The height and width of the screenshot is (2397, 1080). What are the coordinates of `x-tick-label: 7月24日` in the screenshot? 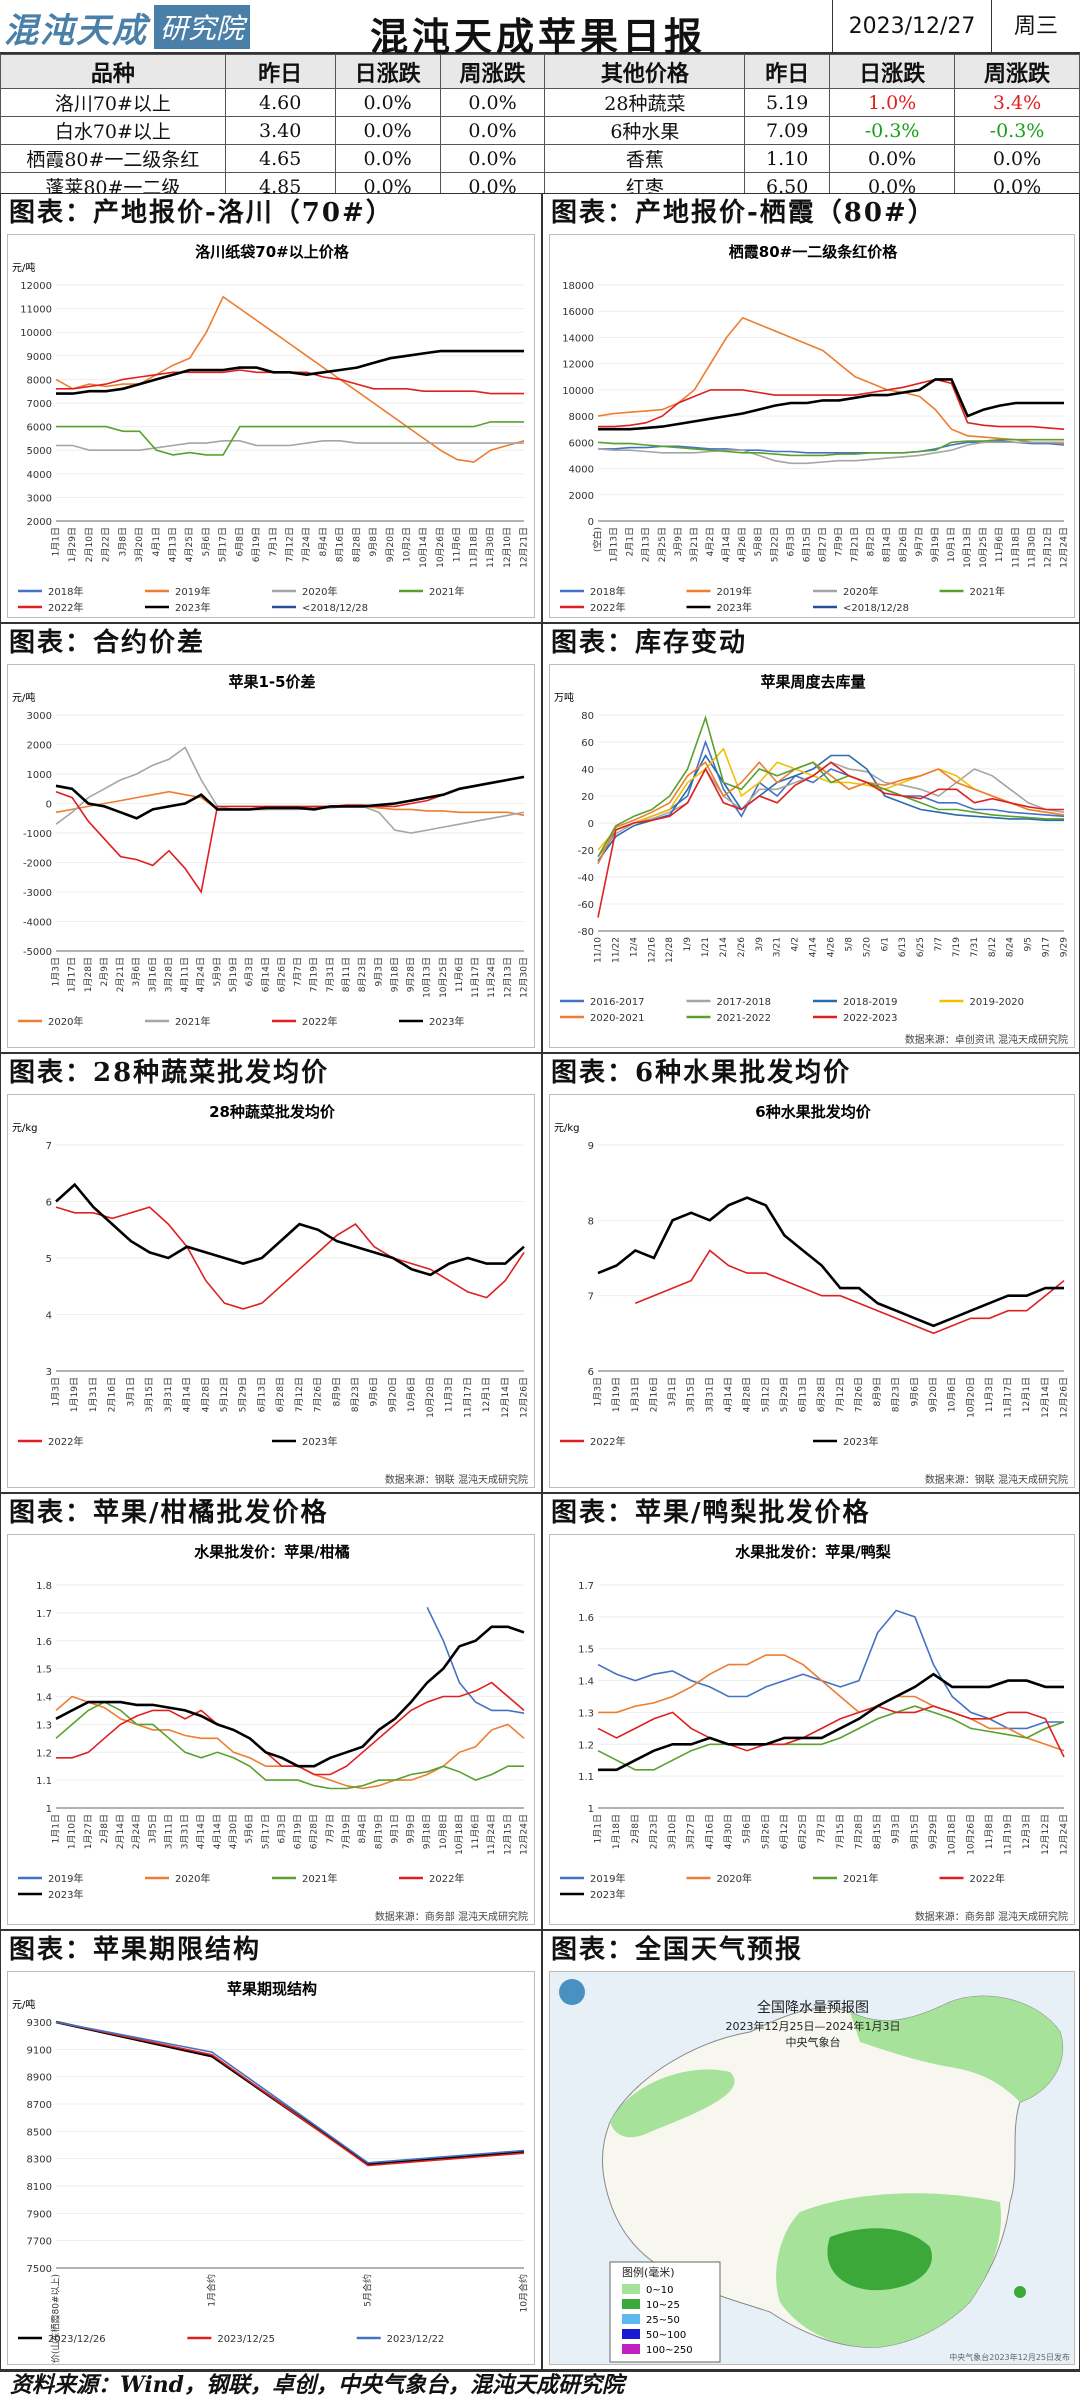 It's located at (306, 544).